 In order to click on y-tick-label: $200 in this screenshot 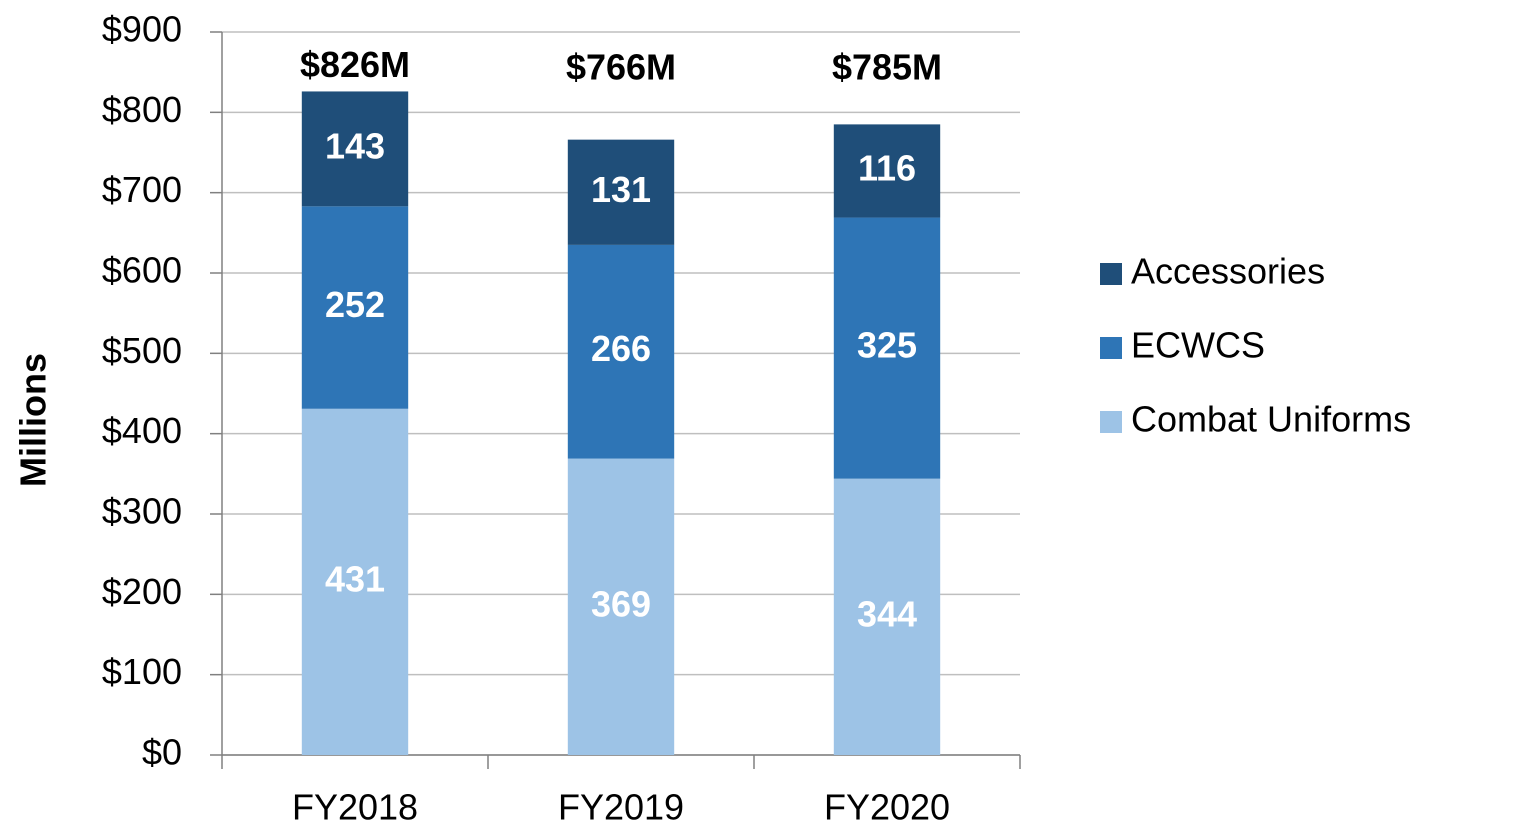, I will do `click(142, 591)`.